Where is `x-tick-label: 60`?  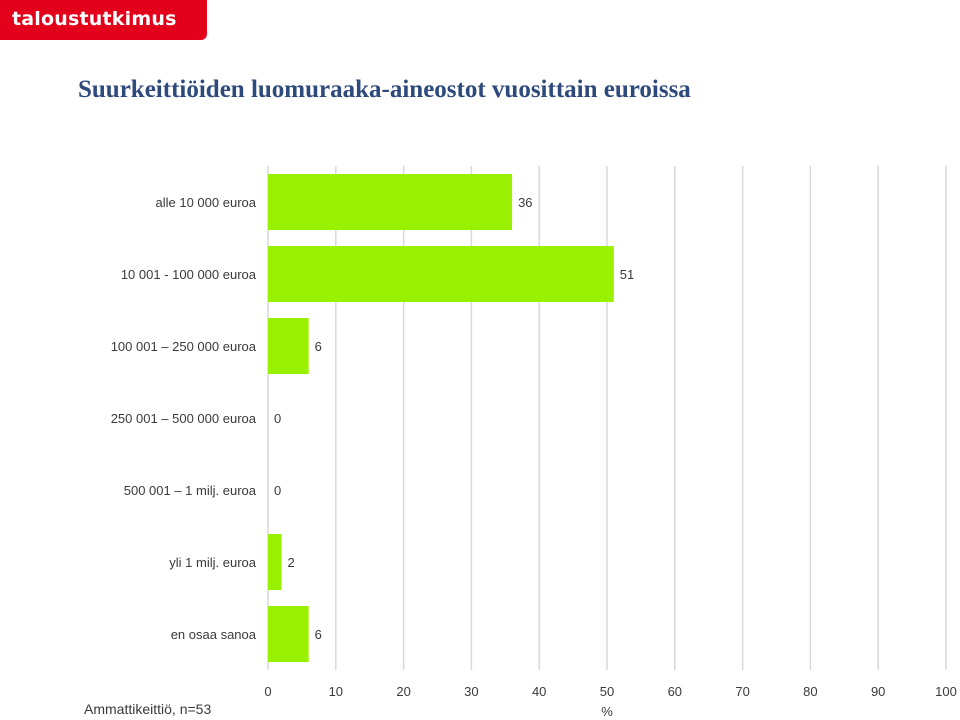 x-tick-label: 60 is located at coordinates (675, 691).